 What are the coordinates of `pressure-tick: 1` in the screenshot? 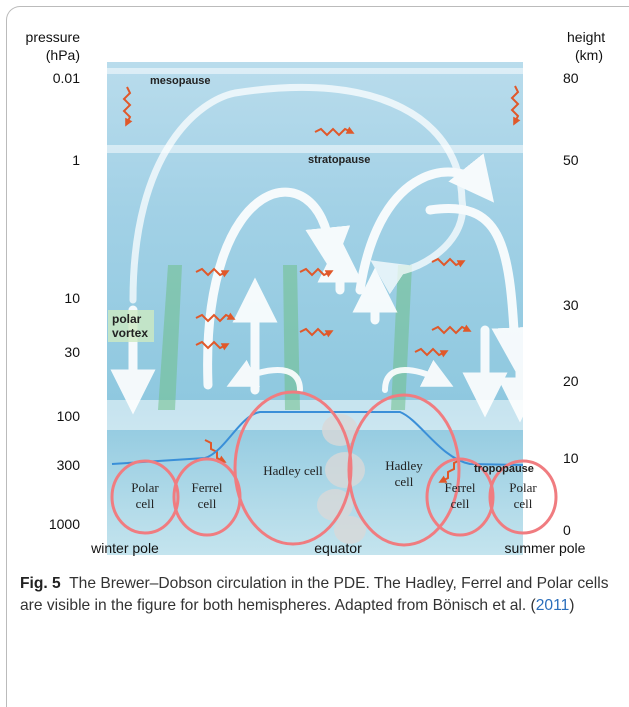 It's located at (76, 160).